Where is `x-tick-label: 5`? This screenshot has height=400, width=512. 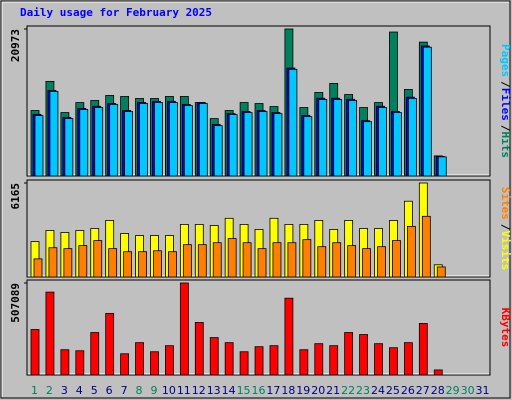
x-tick-label: 5 is located at coordinates (94, 390).